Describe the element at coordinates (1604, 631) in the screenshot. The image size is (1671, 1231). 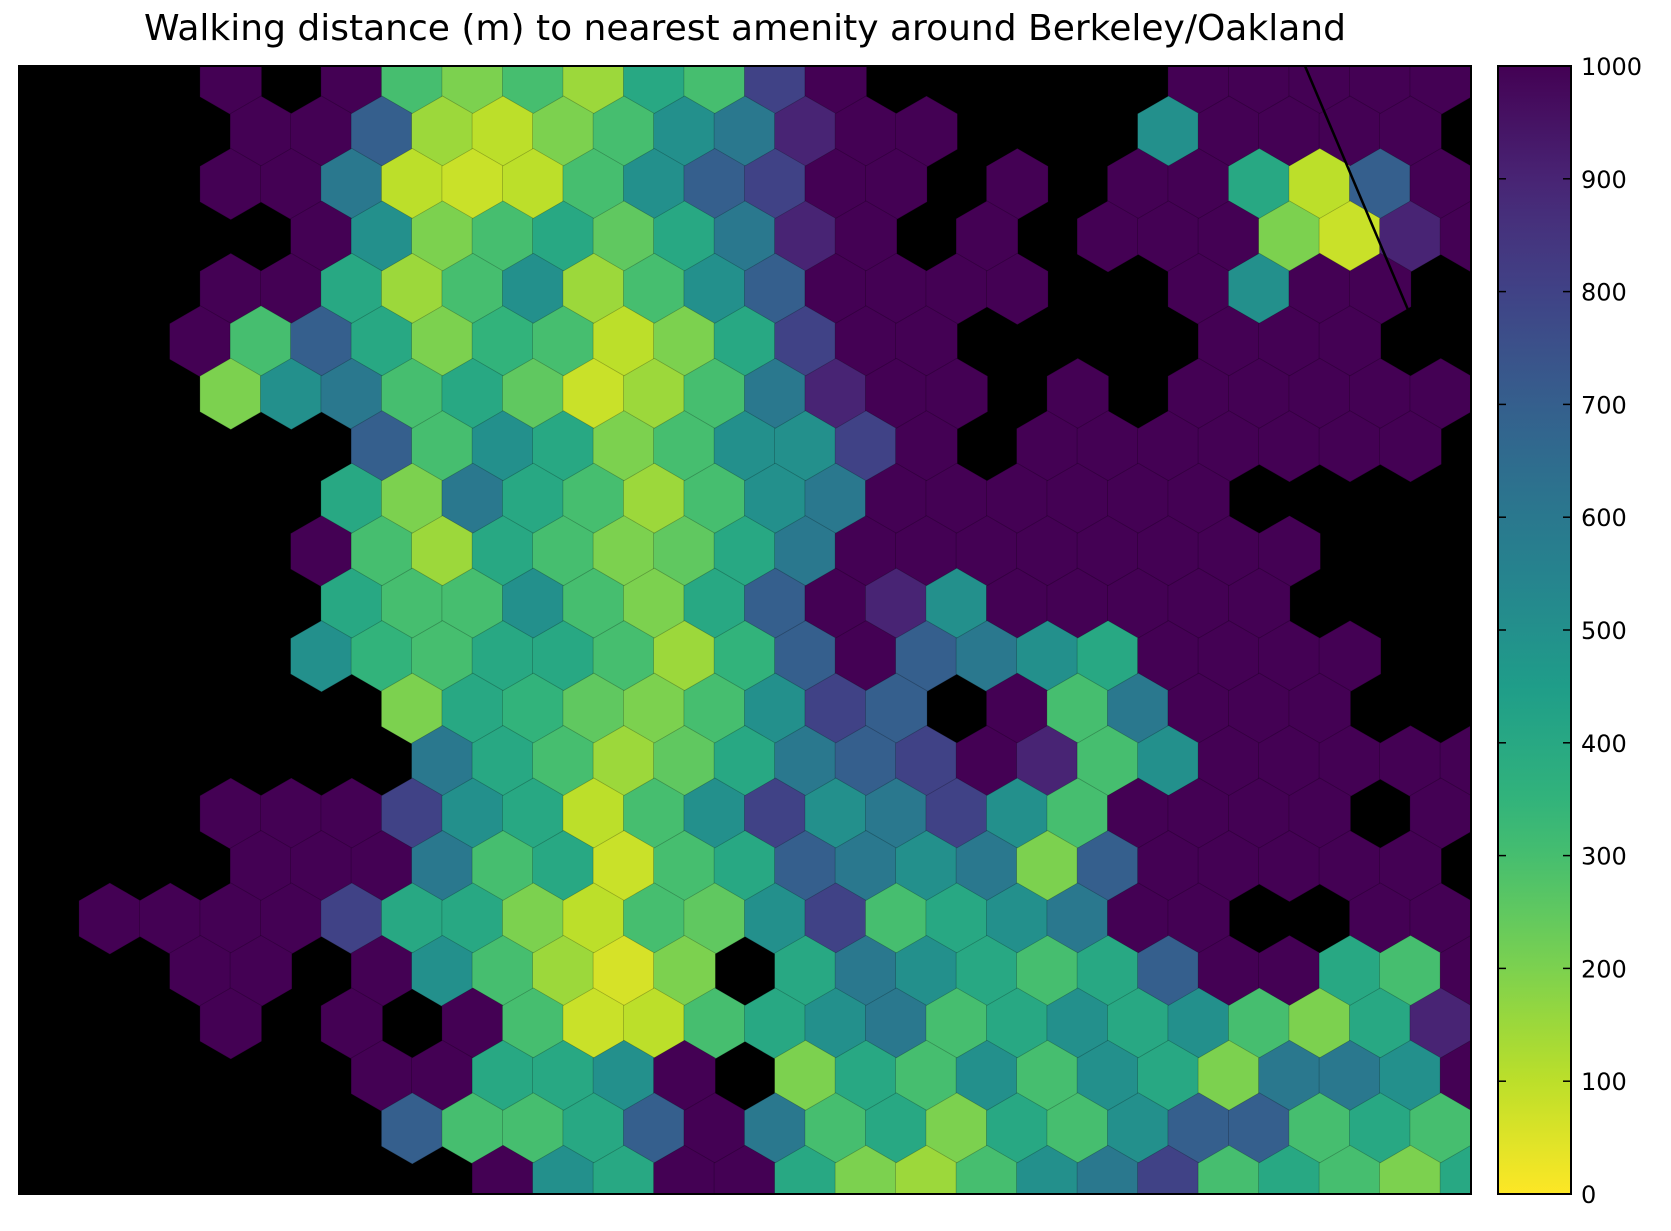
I see `colorbar-tick-label: 500` at that location.